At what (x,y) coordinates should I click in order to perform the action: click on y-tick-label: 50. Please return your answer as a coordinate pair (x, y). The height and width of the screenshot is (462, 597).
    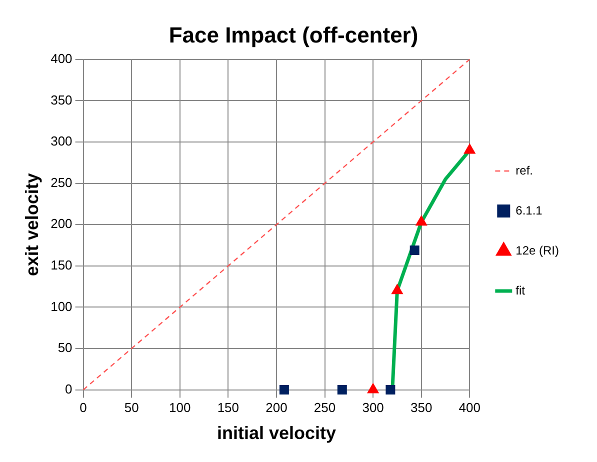
    Looking at the image, I should click on (65, 348).